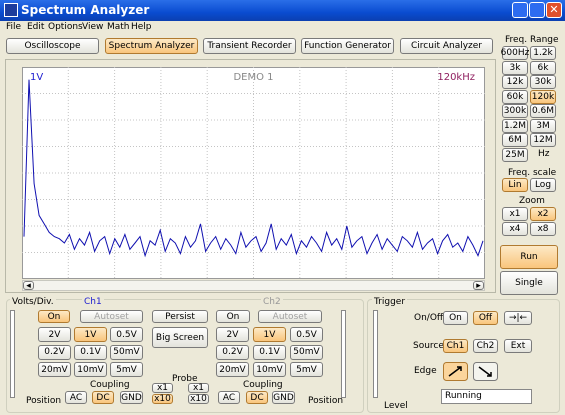 The image size is (565, 415). Describe the element at coordinates (425, 371) in the screenshot. I see `trigger-edge-label: Edge` at that location.